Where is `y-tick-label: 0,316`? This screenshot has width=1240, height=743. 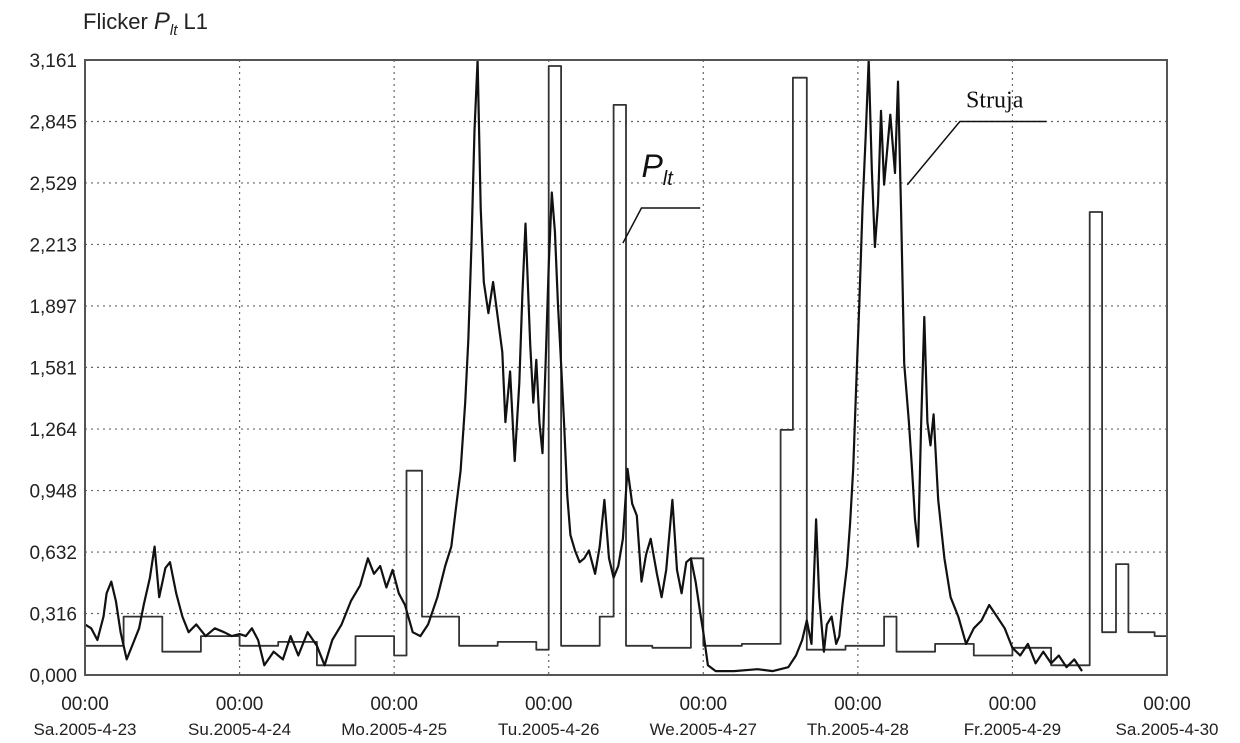
y-tick-label: 0,316 is located at coordinates (53, 615).